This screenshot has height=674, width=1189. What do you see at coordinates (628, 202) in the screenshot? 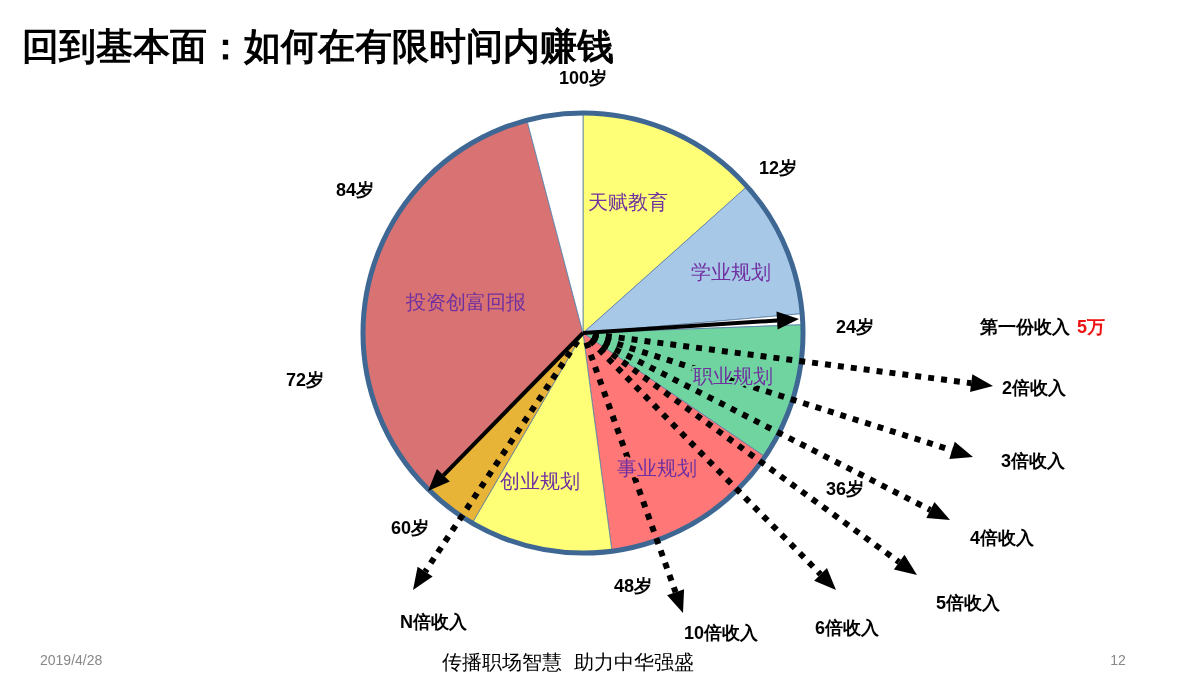
I see `slice-label: 天赋教育` at bounding box center [628, 202].